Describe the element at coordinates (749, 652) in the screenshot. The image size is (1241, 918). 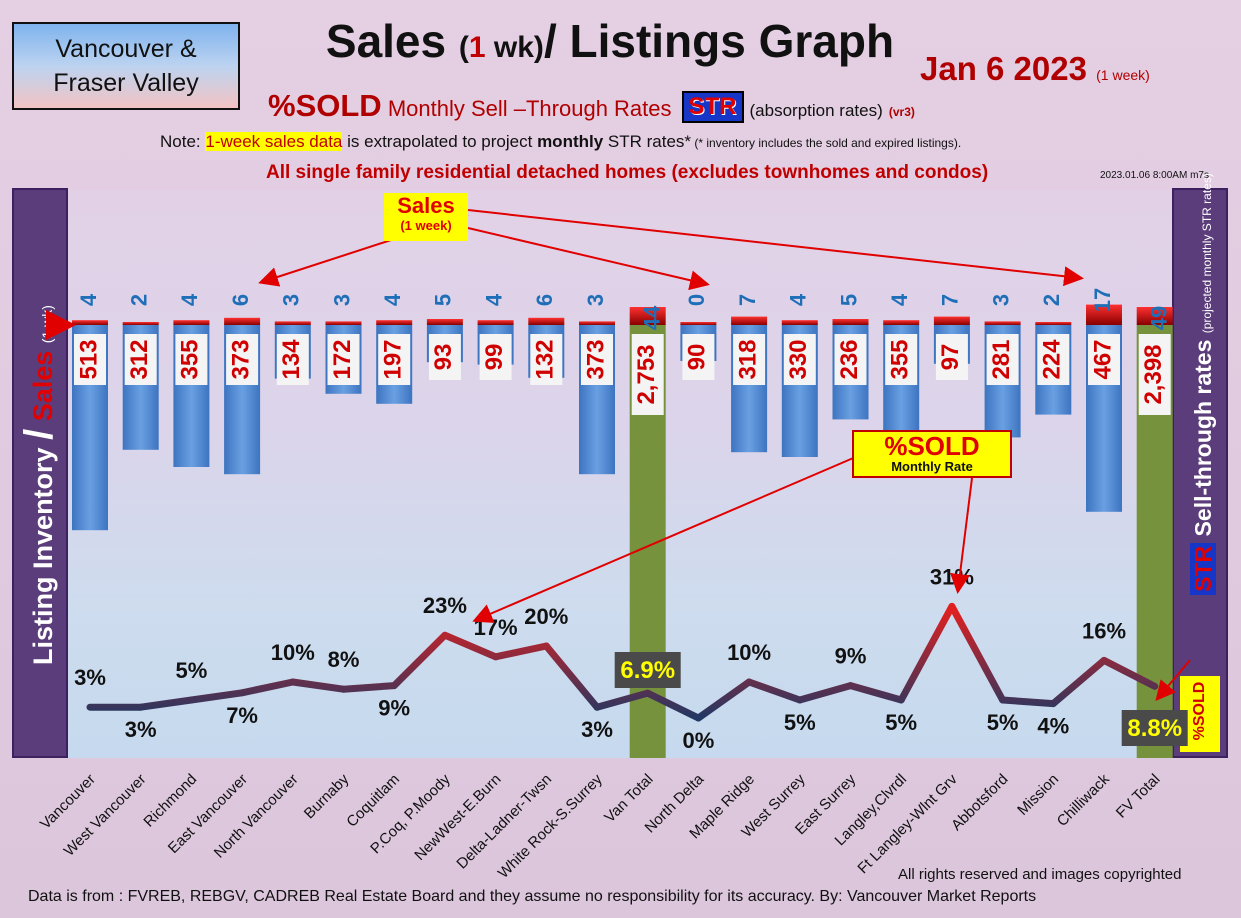
I see `pct-label: 10%` at that location.